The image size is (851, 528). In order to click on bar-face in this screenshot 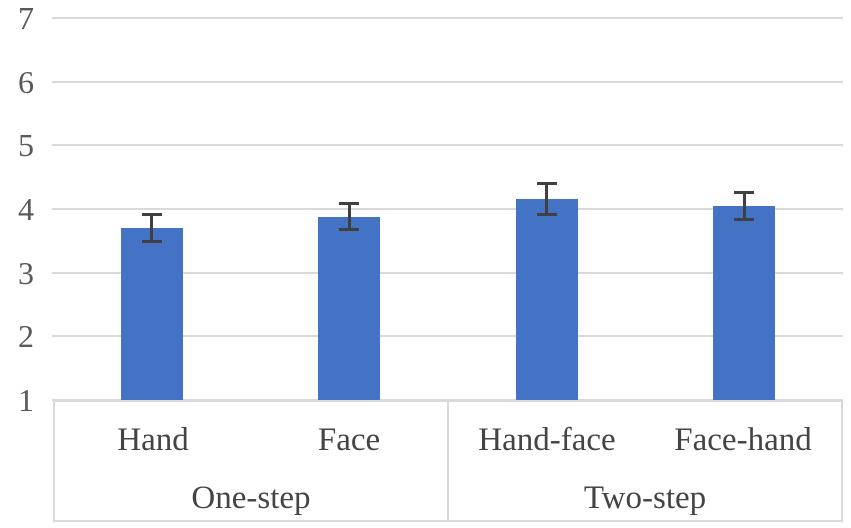, I will do `click(349, 308)`.